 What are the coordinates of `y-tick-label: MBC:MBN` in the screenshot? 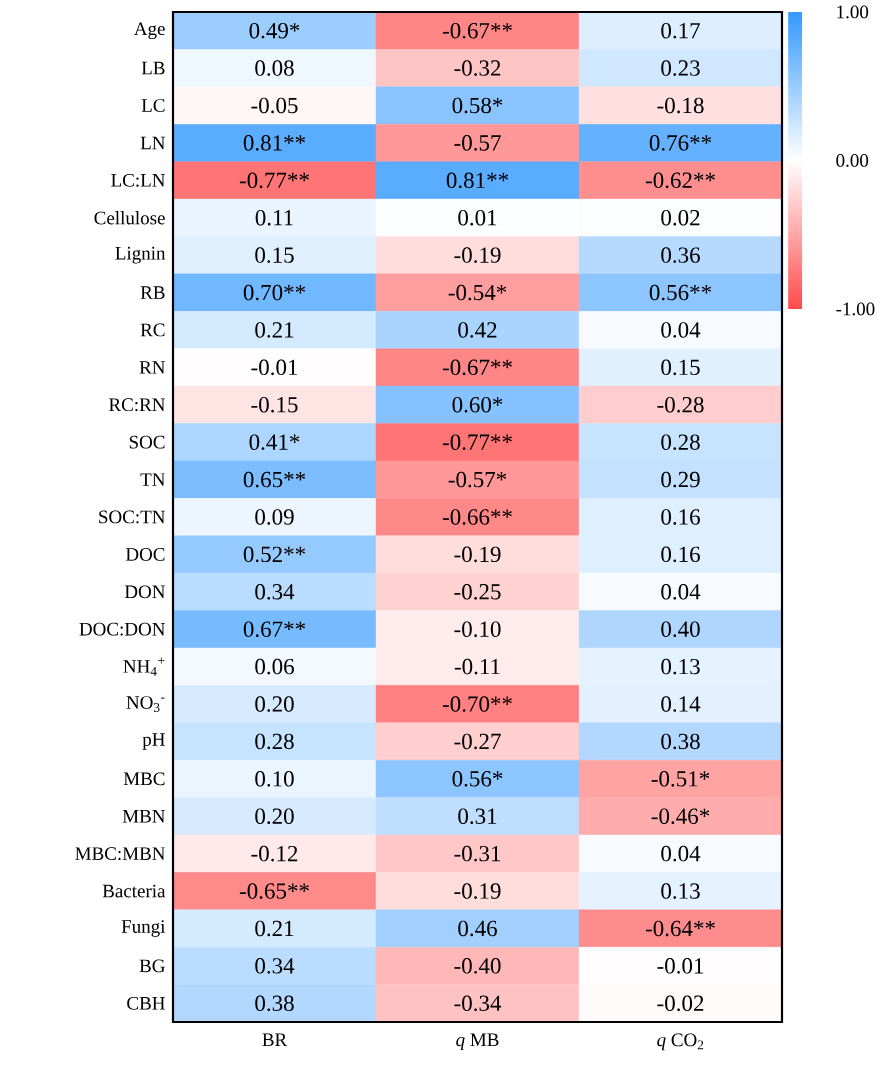 It's located at (120, 854).